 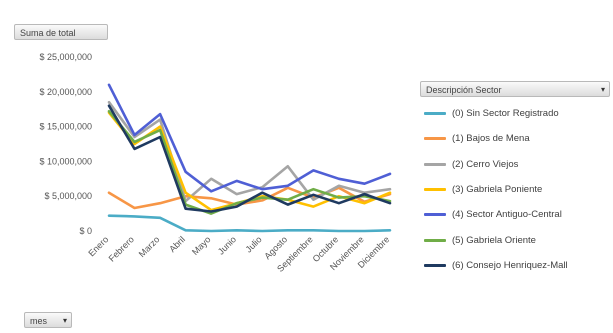 What do you see at coordinates (464, 90) in the screenshot?
I see `series-field-label: Descripción Sector` at bounding box center [464, 90].